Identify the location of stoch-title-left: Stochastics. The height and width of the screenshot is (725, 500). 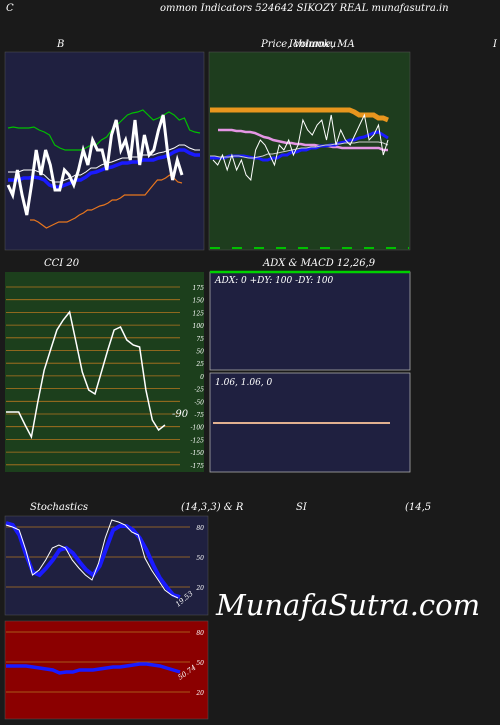
(59, 507).